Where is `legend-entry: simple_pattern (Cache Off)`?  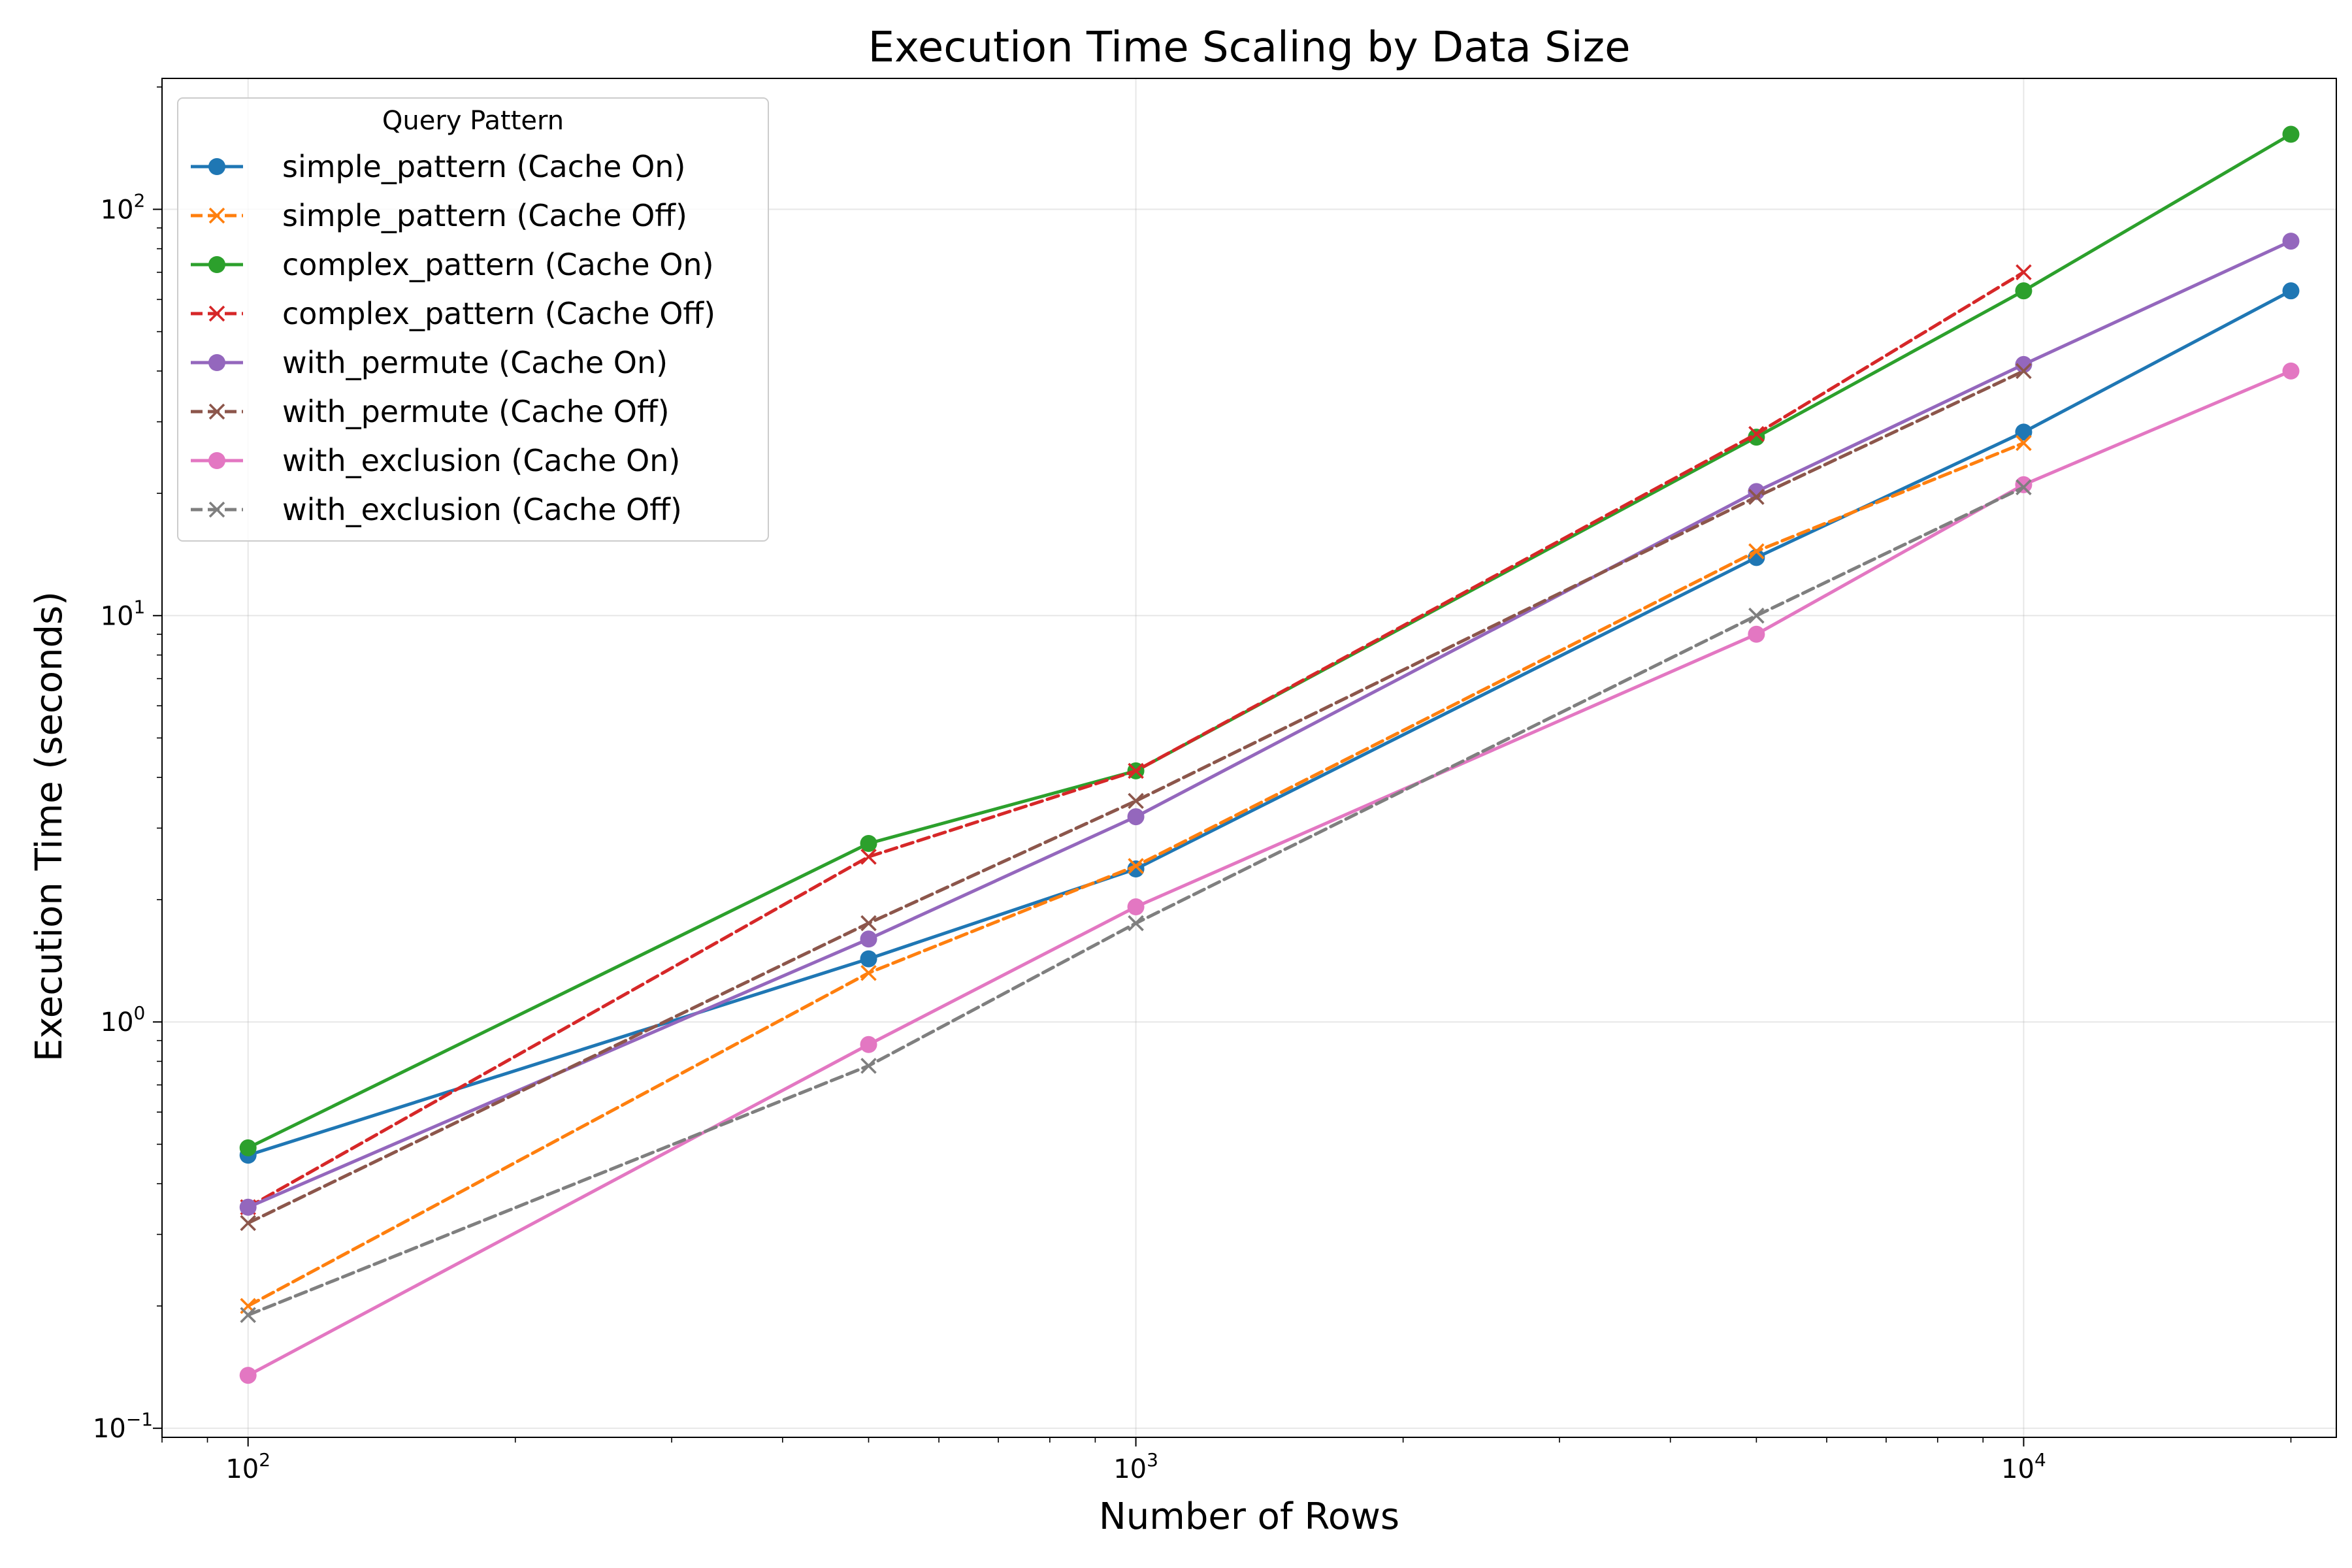 legend-entry: simple_pattern (Cache Off) is located at coordinates (439, 215).